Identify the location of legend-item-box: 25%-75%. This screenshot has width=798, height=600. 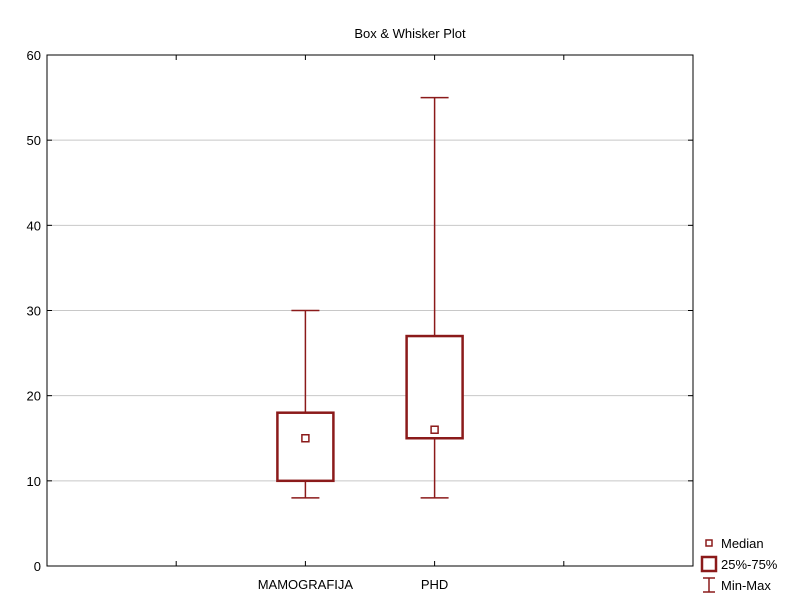
(739, 564).